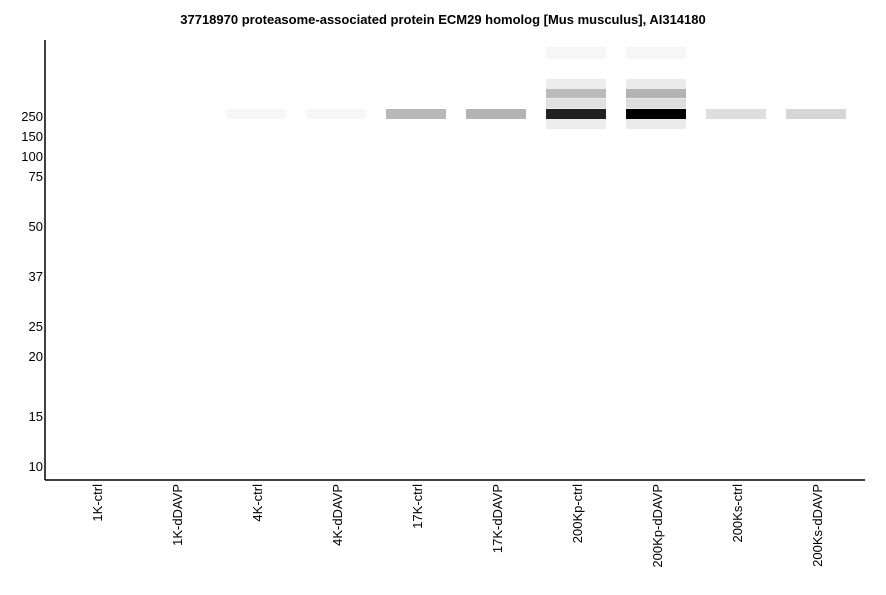 Image resolution: width=886 pixels, height=595 pixels. Describe the element at coordinates (817, 525) in the screenshot. I see `lane-label: 200Ks-dDAVP` at that location.